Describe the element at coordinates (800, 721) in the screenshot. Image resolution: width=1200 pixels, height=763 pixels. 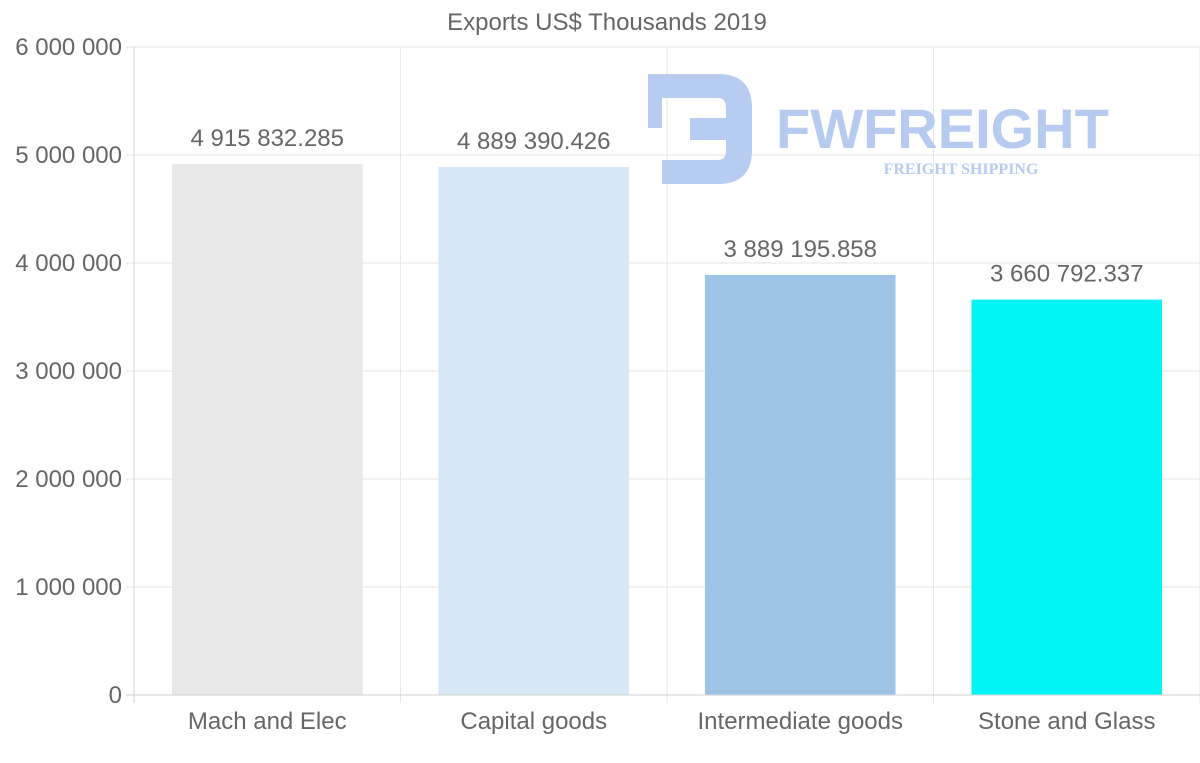
I see `x-category-label: Intermediate goods` at that location.